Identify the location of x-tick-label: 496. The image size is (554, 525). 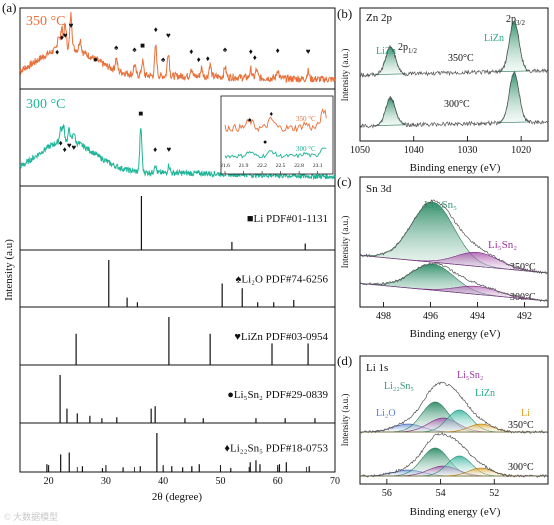
(430, 316).